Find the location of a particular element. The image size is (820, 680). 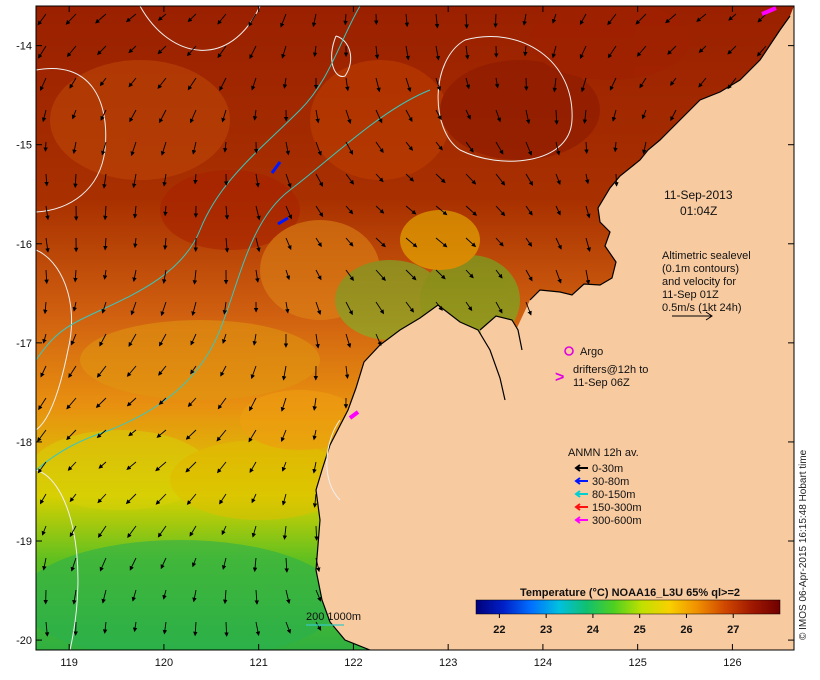

lat-tick-label: -15 is located at coordinates (24, 146).